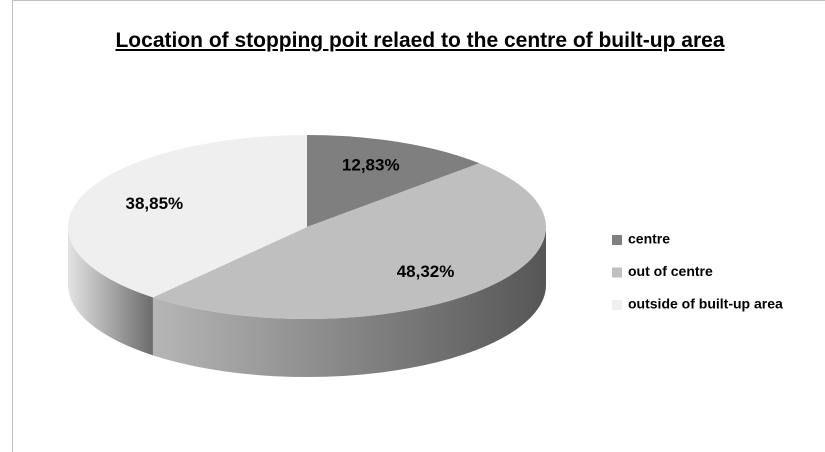  Describe the element at coordinates (371, 165) in the screenshot. I see `data-label: 12,83%` at that location.